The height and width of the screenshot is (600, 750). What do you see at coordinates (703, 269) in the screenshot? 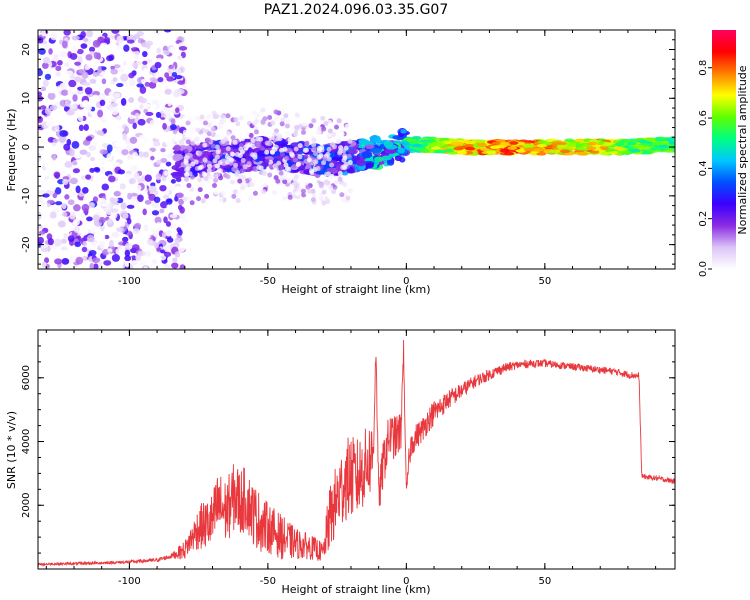
I see `colorbar-tick-label: 0.0` at bounding box center [703, 269].